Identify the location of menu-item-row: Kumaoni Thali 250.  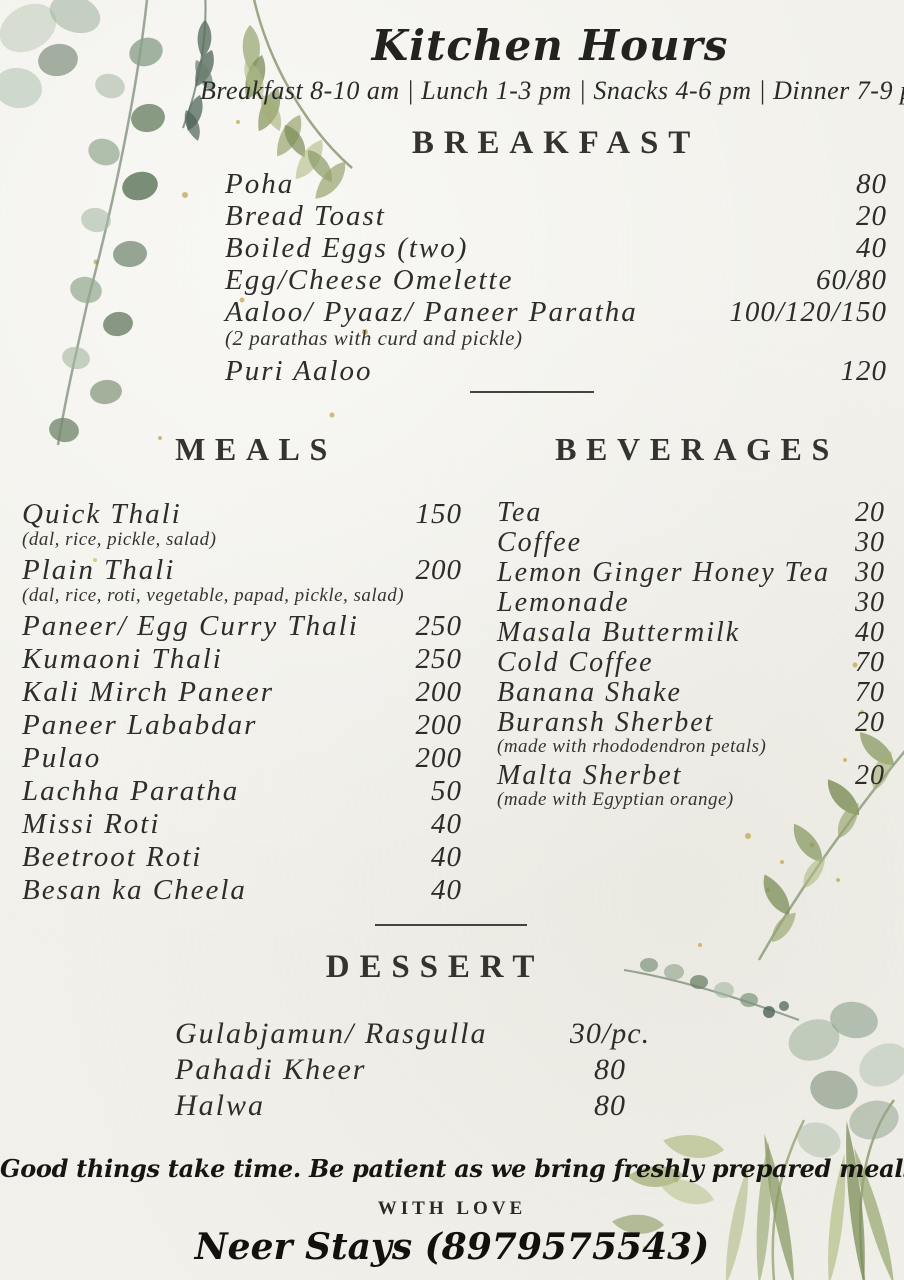
(242, 659).